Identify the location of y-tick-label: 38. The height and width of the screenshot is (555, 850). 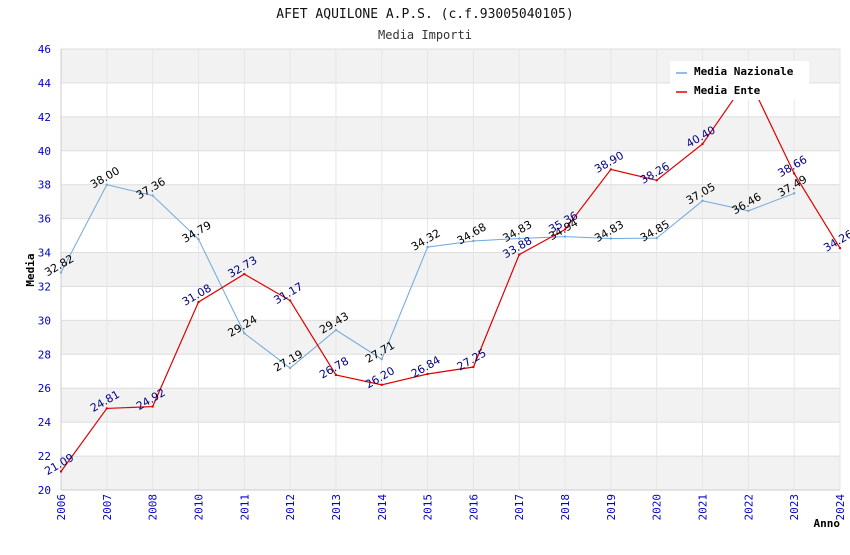
(44, 185).